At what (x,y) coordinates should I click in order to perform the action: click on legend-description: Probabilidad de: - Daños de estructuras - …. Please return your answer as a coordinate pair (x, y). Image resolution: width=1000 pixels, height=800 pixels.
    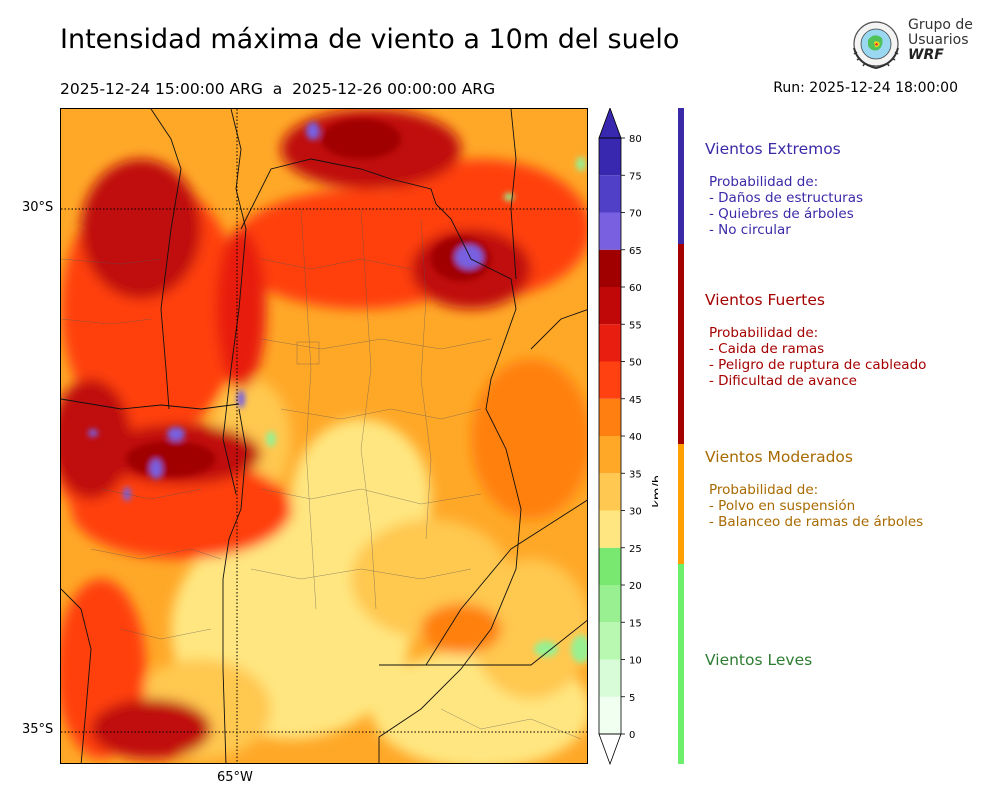
    Looking at the image, I should click on (784, 206).